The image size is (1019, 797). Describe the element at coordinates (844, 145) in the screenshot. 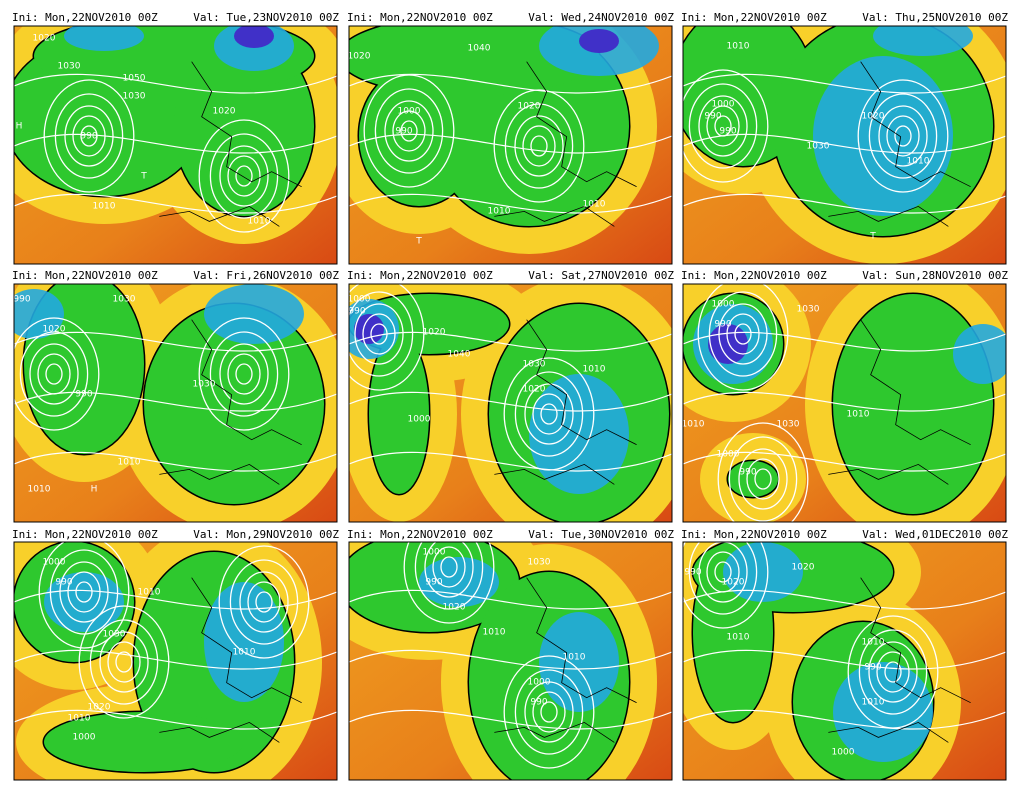

I see `map-panel: 1010 1000 990 990 1030 1020 1010 T` at that location.